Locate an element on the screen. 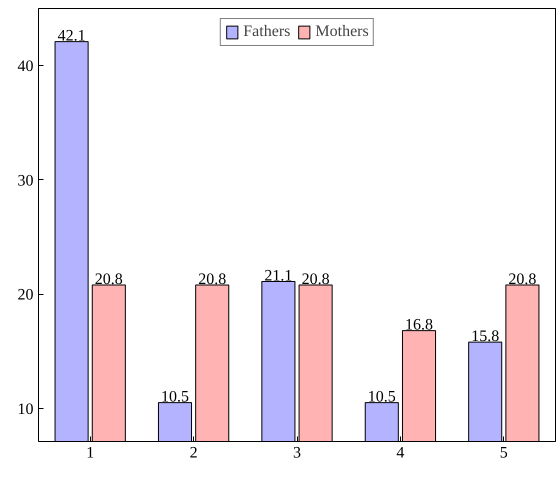 The height and width of the screenshot is (479, 557). legend-label: Fathers is located at coordinates (266, 32).